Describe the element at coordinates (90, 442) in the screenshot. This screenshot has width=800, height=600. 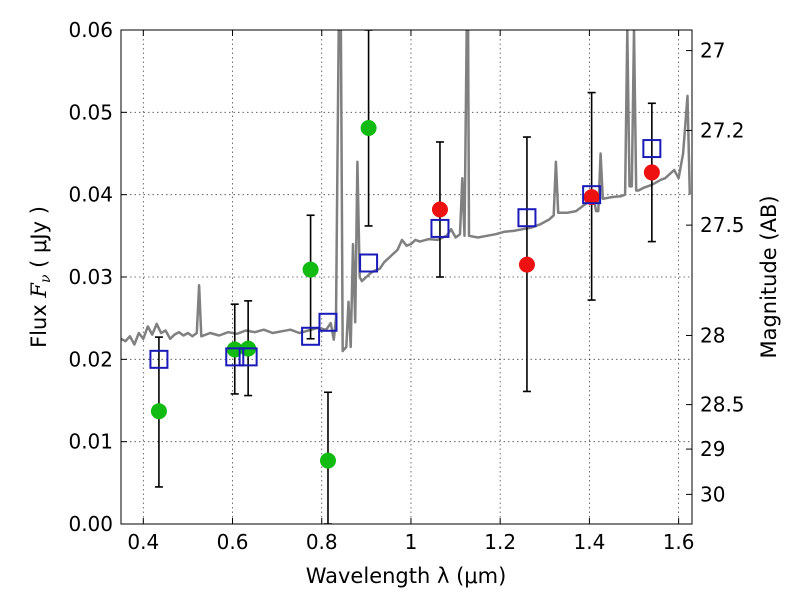
I see `y-tick-label: 0.01` at that location.